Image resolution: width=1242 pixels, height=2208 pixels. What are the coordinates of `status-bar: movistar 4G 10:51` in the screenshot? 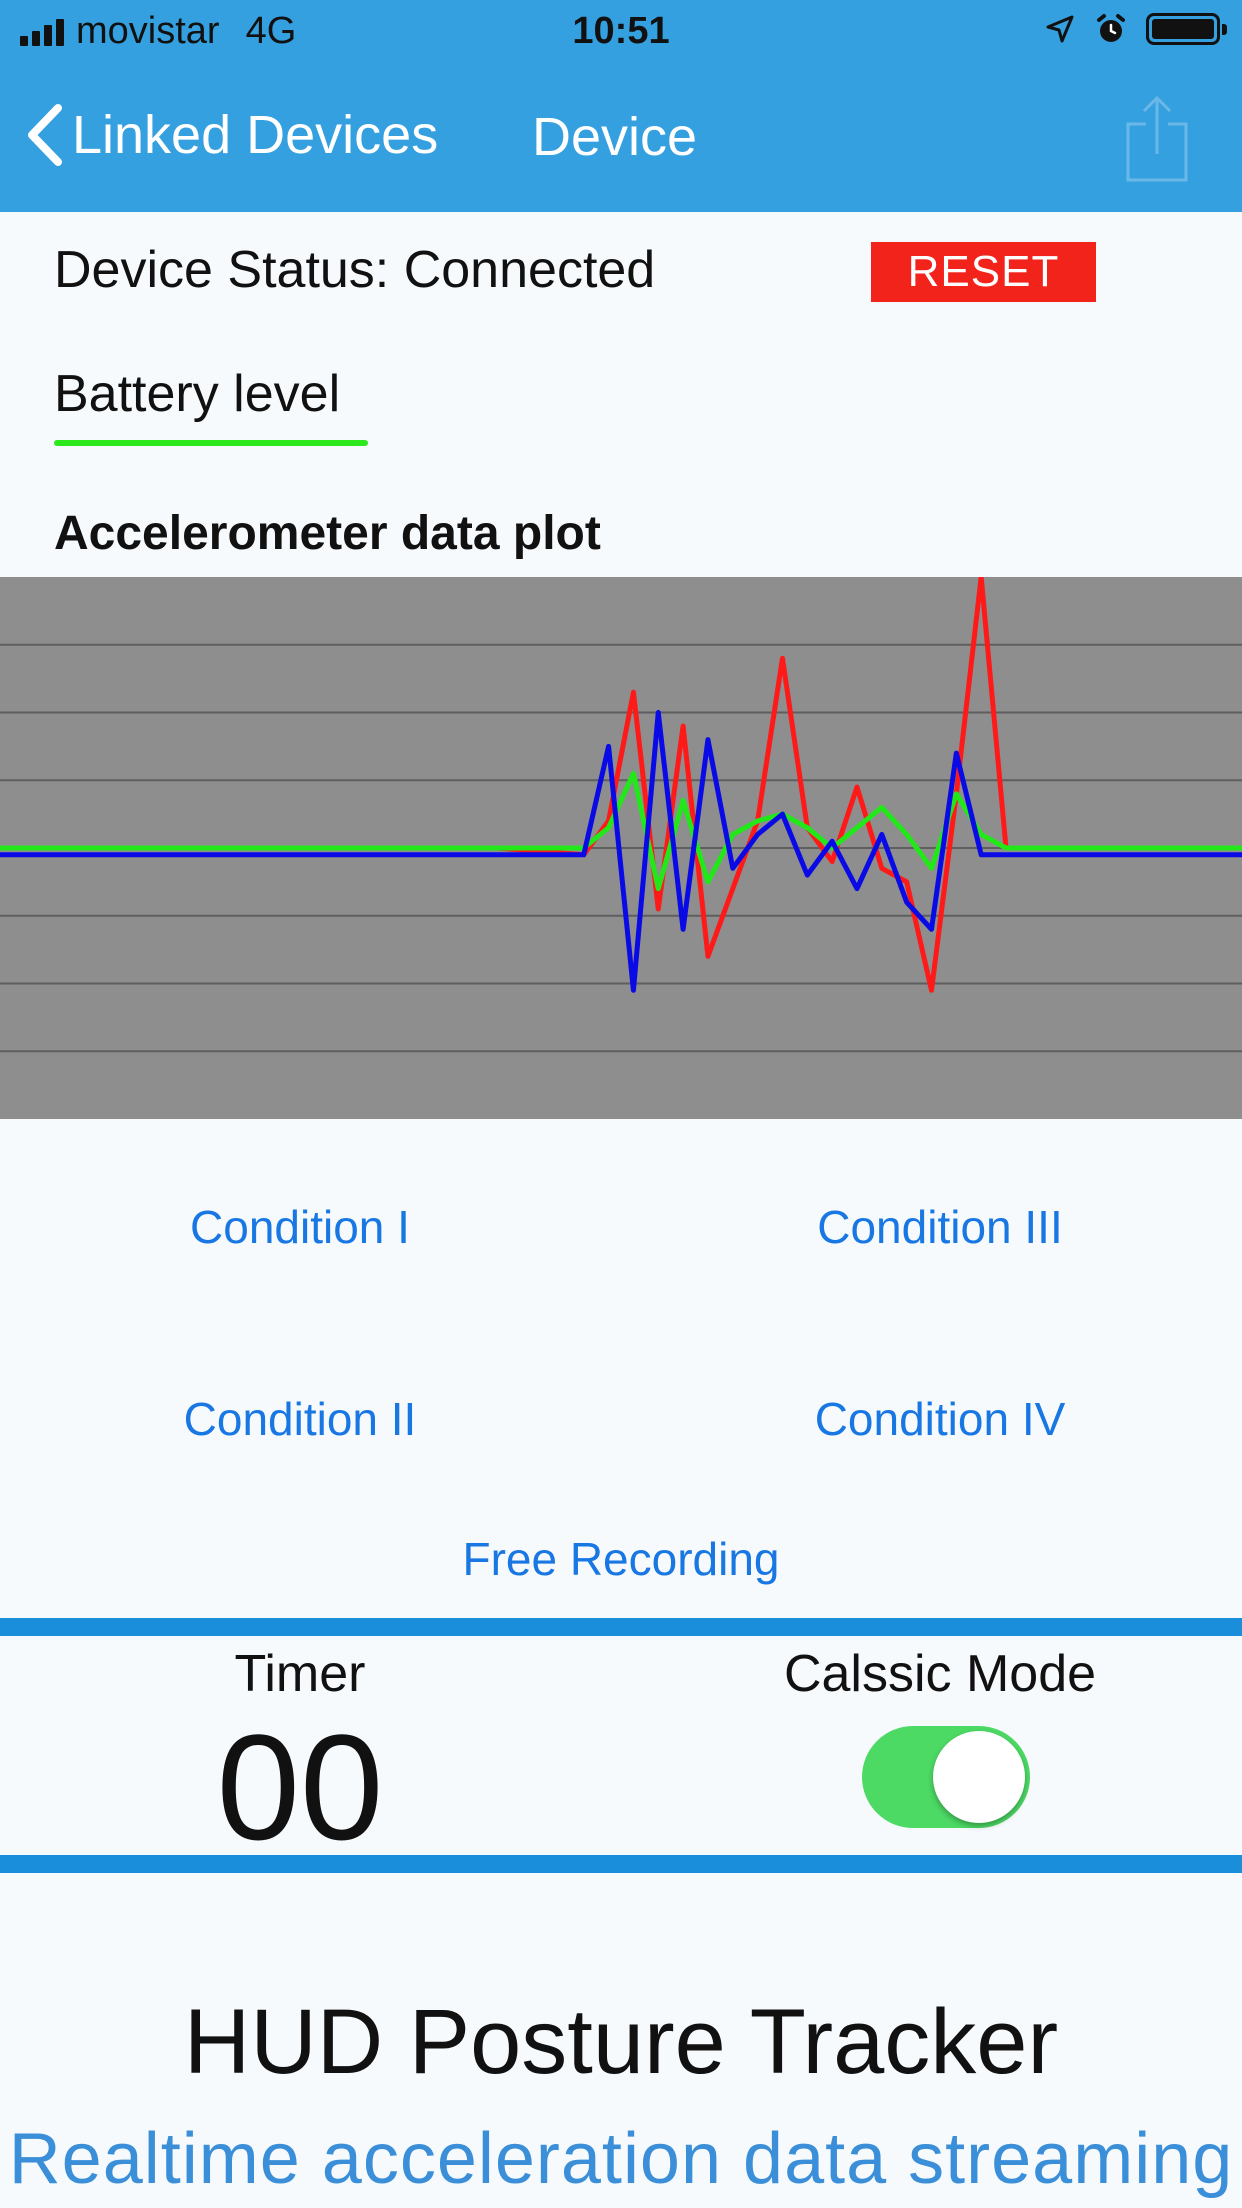 It's located at (621, 33).